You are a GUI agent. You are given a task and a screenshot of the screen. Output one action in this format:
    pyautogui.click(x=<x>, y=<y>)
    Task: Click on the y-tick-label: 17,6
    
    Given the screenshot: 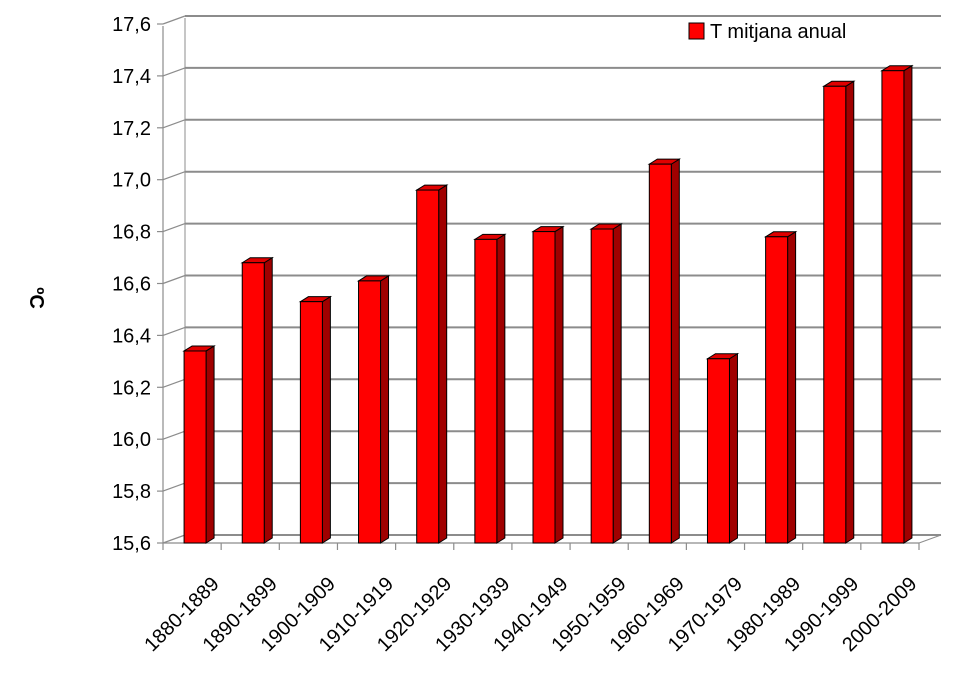 What is the action you would take?
    pyautogui.click(x=131, y=25)
    